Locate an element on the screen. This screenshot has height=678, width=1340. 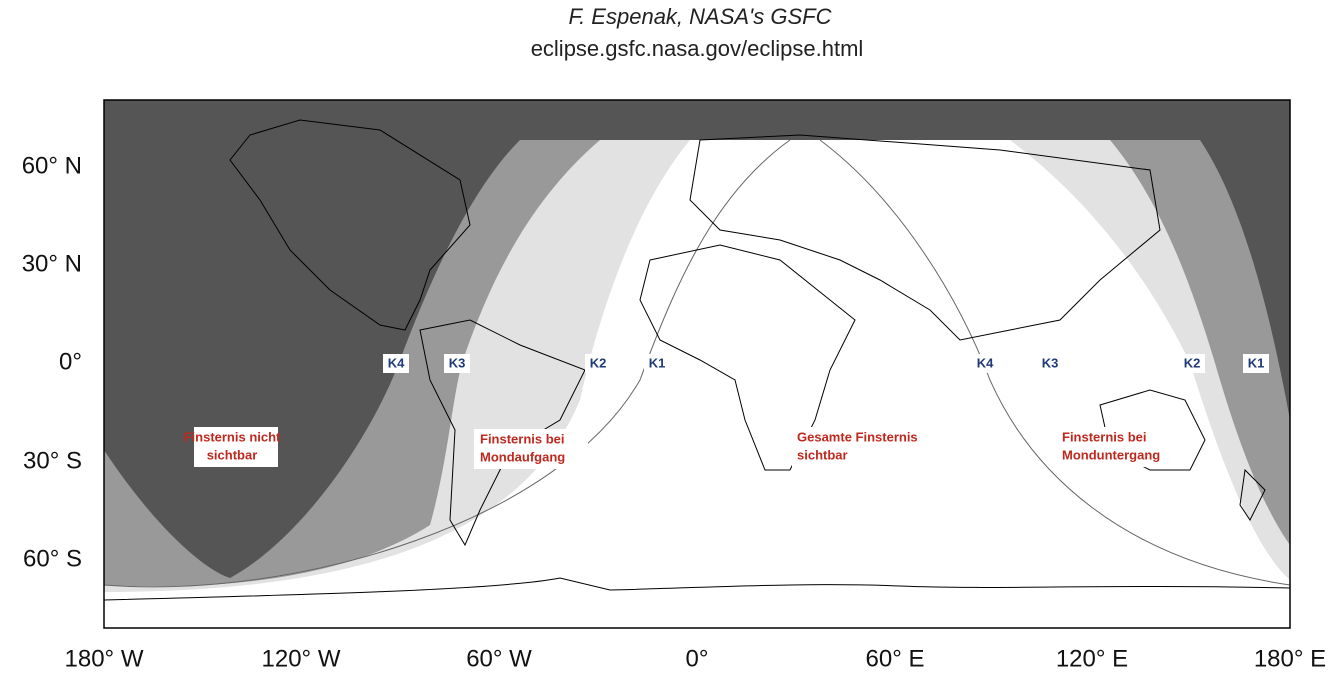
lon-label: 60° E is located at coordinates (895, 658).